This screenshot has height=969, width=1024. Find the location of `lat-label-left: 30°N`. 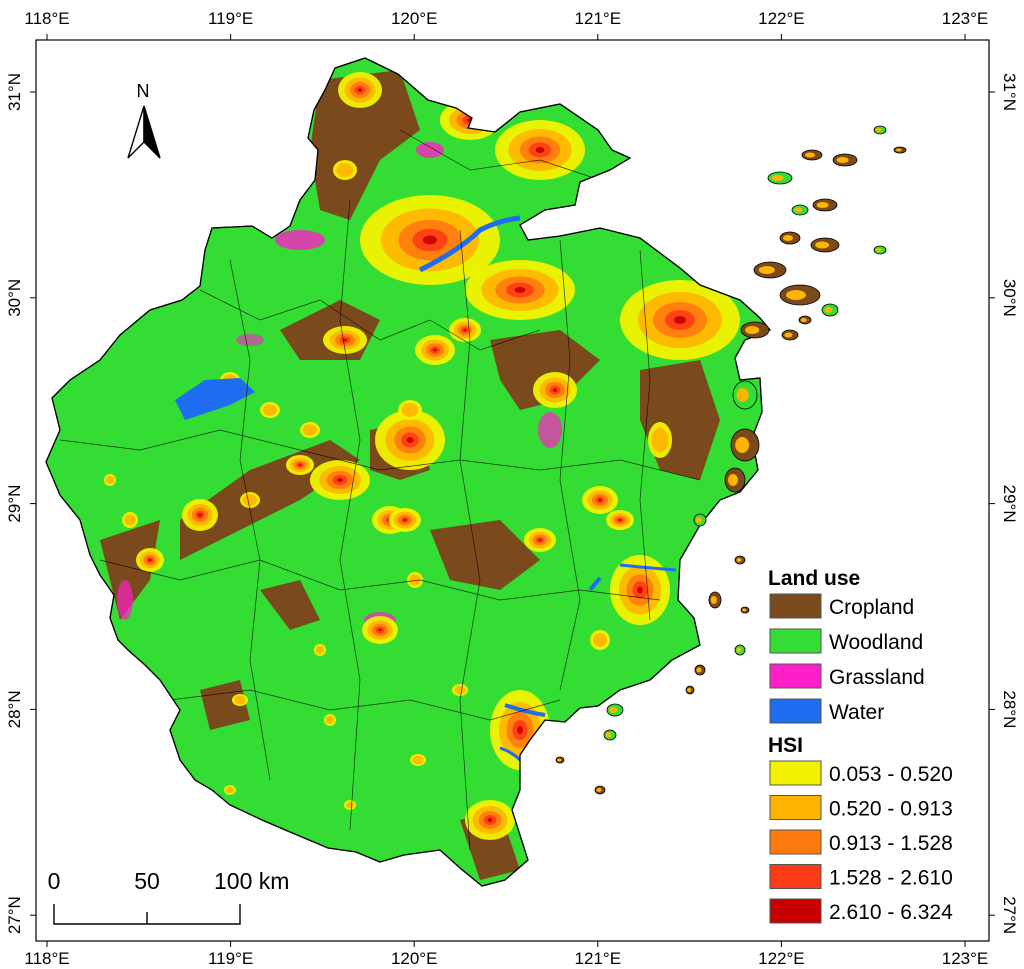

lat-label-left: 30°N is located at coordinates (14, 298).